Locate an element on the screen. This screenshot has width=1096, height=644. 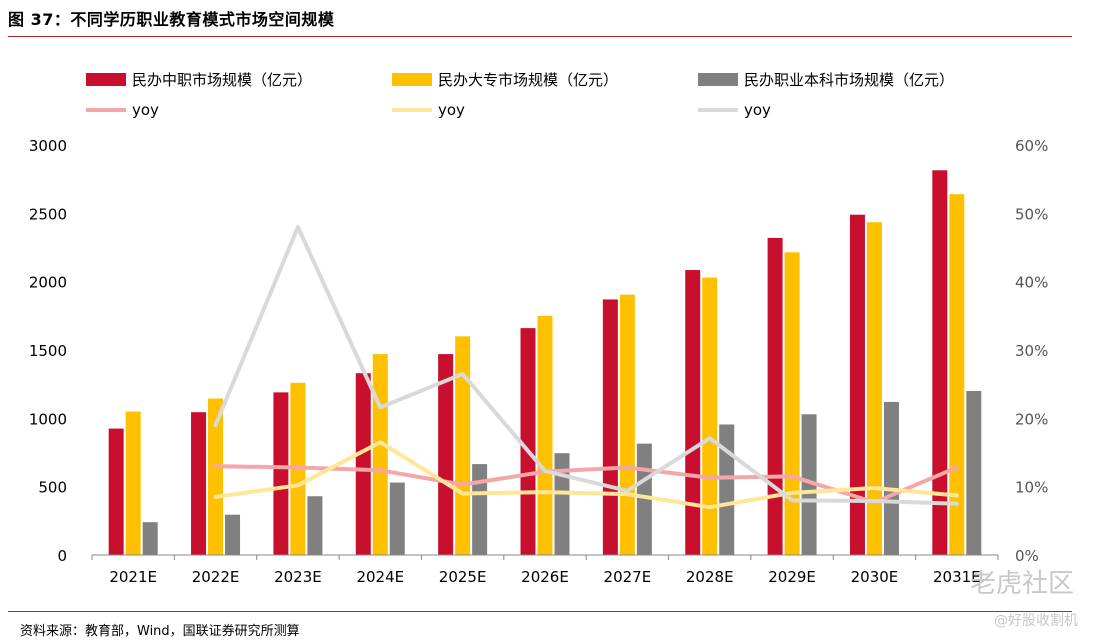
x-tick-label: 2023E is located at coordinates (298, 577).